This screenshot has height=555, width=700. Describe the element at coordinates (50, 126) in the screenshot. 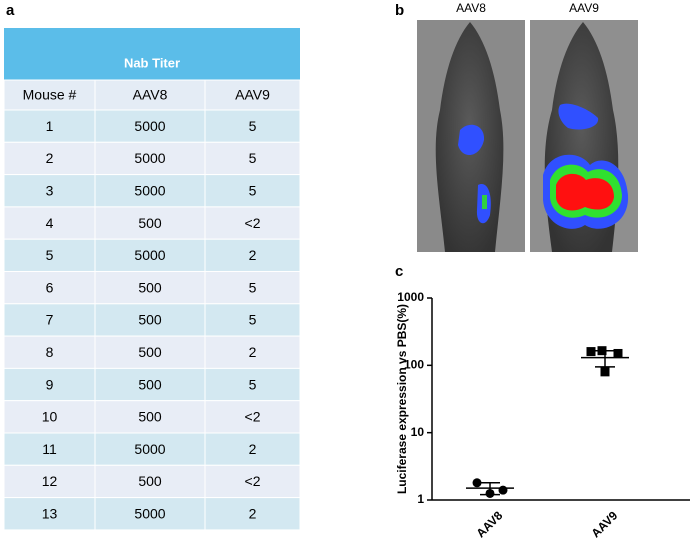

I see `cell-text: 1` at that location.